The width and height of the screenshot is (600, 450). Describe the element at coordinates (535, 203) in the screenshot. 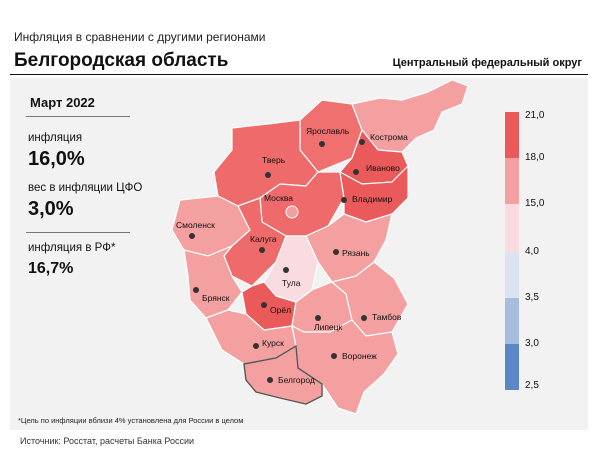

I see `legend-tick: 15,0` at that location.